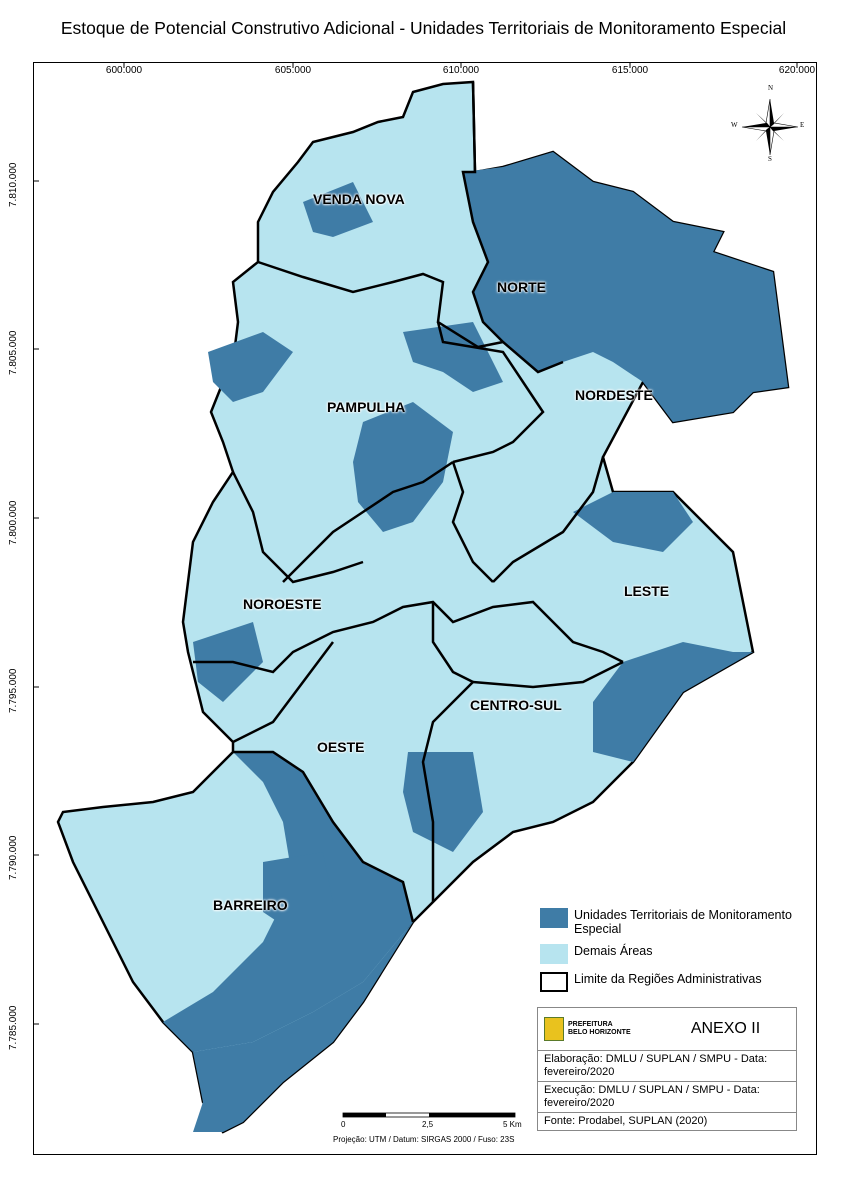 Image resolution: width=847 pixels, height=1200 pixels. Describe the element at coordinates (734, 125) in the screenshot. I see `compass-w-label: W` at that location.